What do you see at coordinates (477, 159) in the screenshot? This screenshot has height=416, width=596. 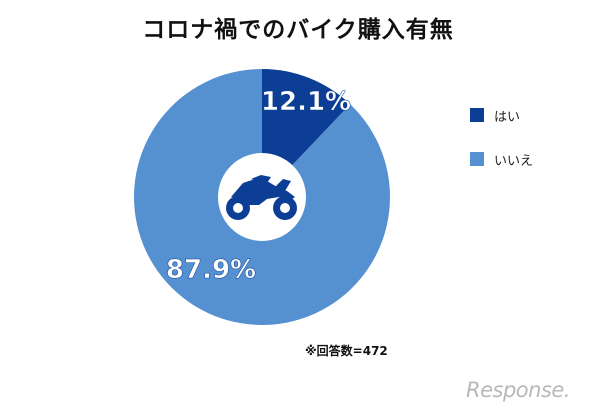 I see `legend-swatch-no` at bounding box center [477, 159].